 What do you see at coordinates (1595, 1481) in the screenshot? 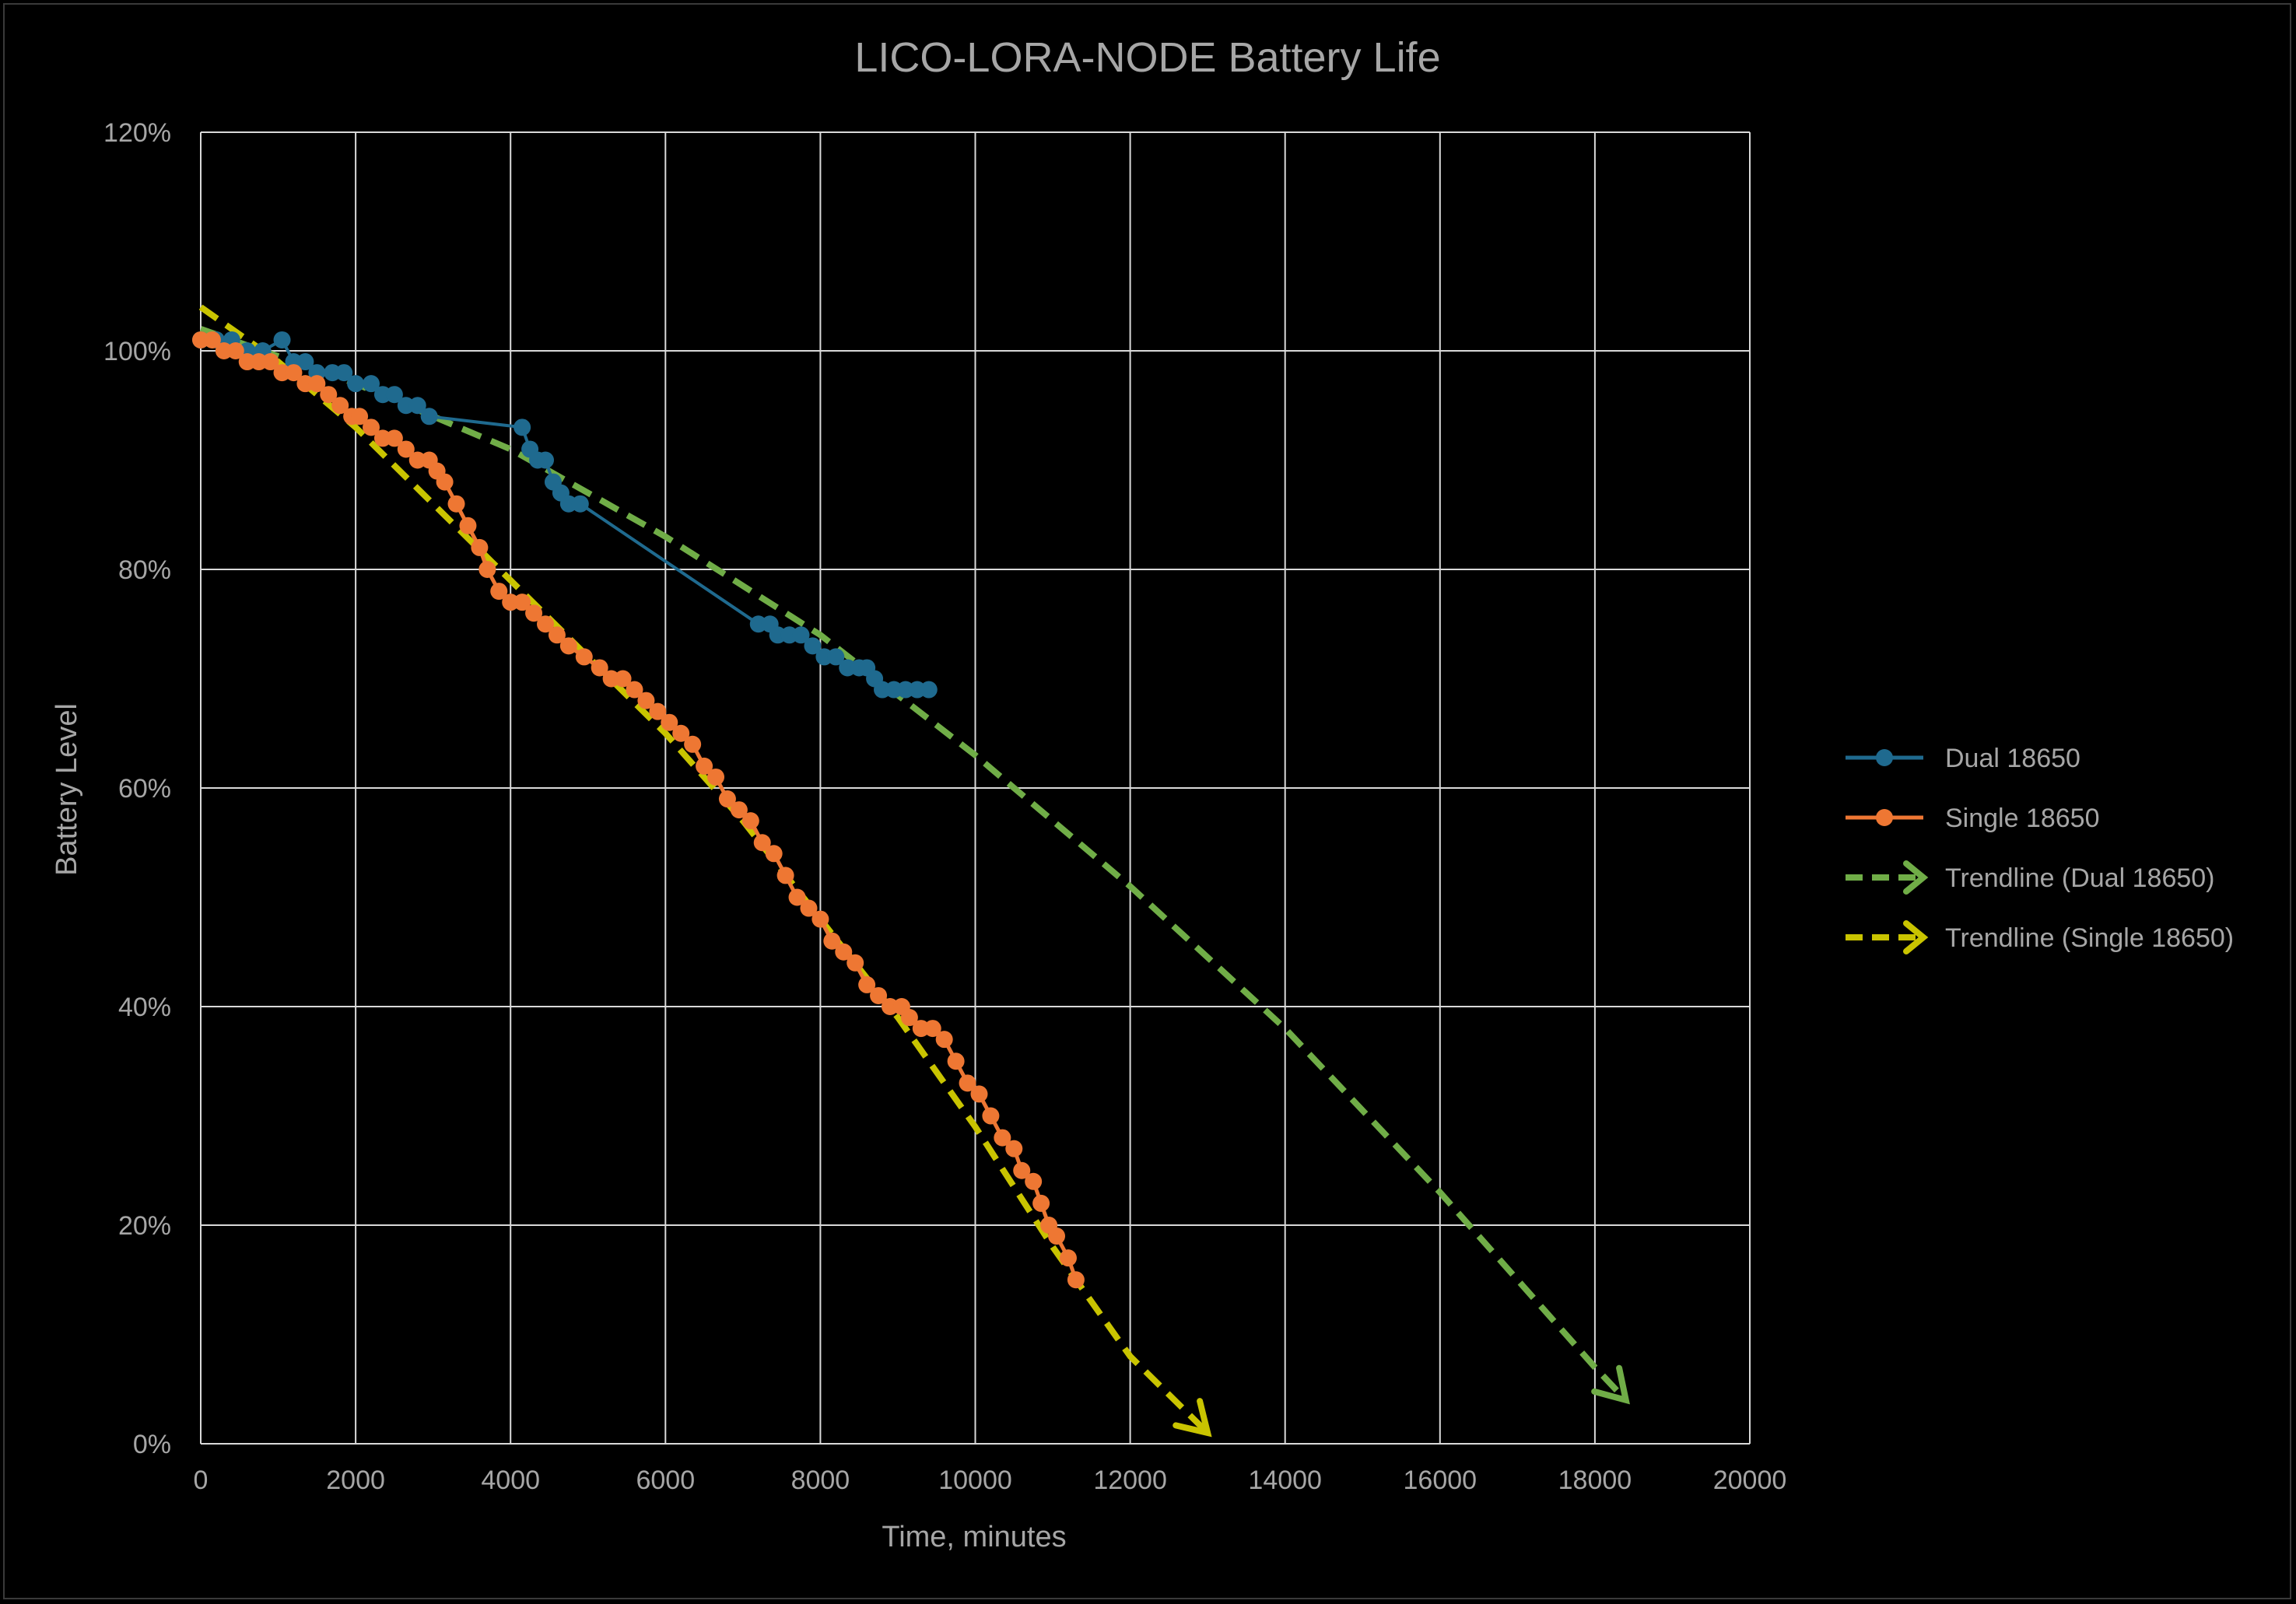
I see `x-tick-label: 18000` at bounding box center [1595, 1481].